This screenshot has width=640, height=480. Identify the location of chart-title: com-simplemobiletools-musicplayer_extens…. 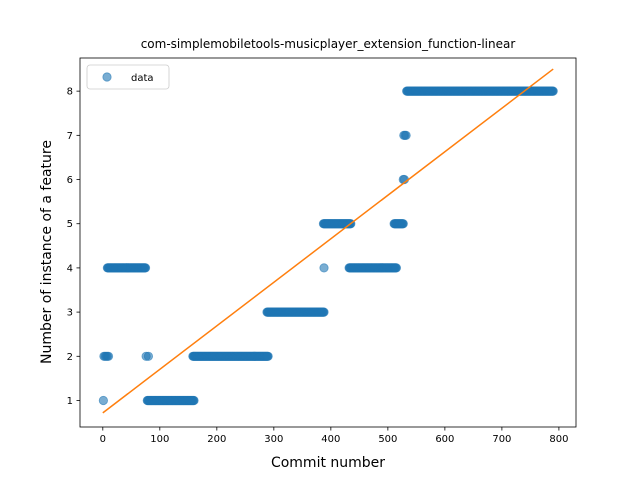
(328, 44).